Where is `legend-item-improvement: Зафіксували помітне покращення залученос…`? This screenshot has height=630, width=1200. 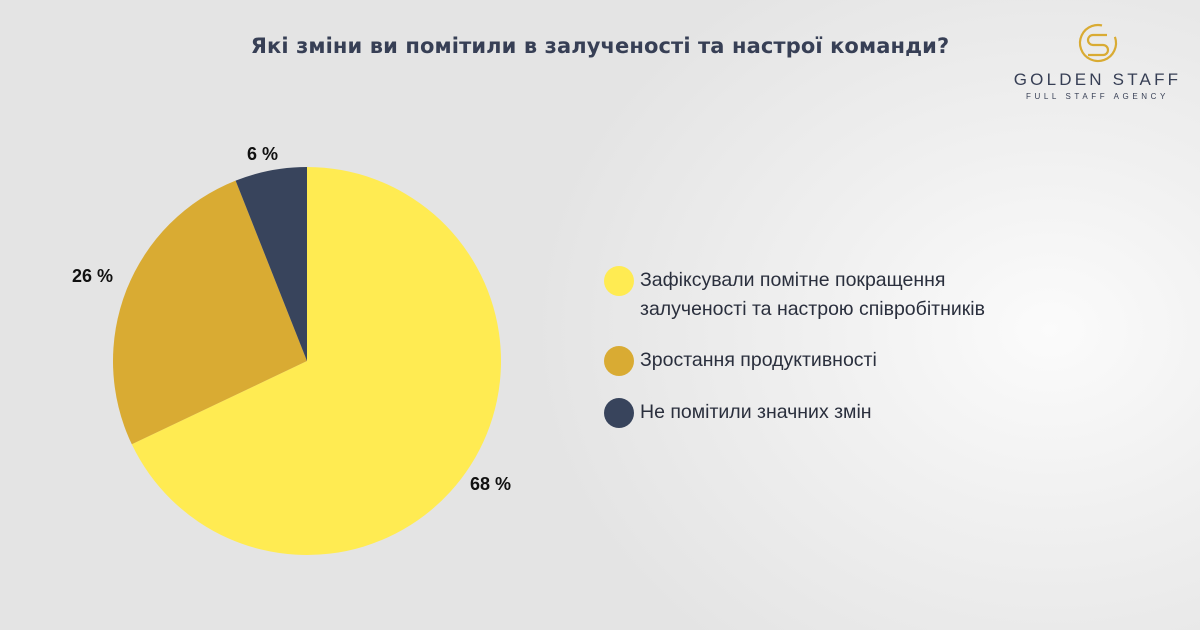
legend-item-improvement: Зафіксували помітне покращення залученос… is located at coordinates (794, 295).